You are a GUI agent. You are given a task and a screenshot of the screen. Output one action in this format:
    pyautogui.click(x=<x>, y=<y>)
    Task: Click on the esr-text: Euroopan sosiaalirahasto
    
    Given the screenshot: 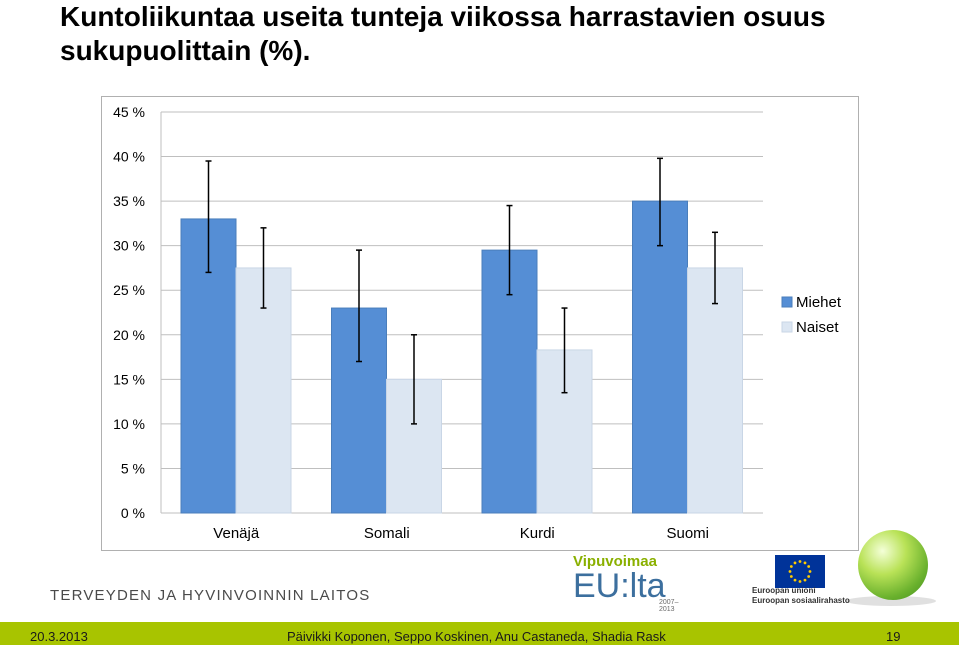 What is the action you would take?
    pyautogui.click(x=801, y=600)
    